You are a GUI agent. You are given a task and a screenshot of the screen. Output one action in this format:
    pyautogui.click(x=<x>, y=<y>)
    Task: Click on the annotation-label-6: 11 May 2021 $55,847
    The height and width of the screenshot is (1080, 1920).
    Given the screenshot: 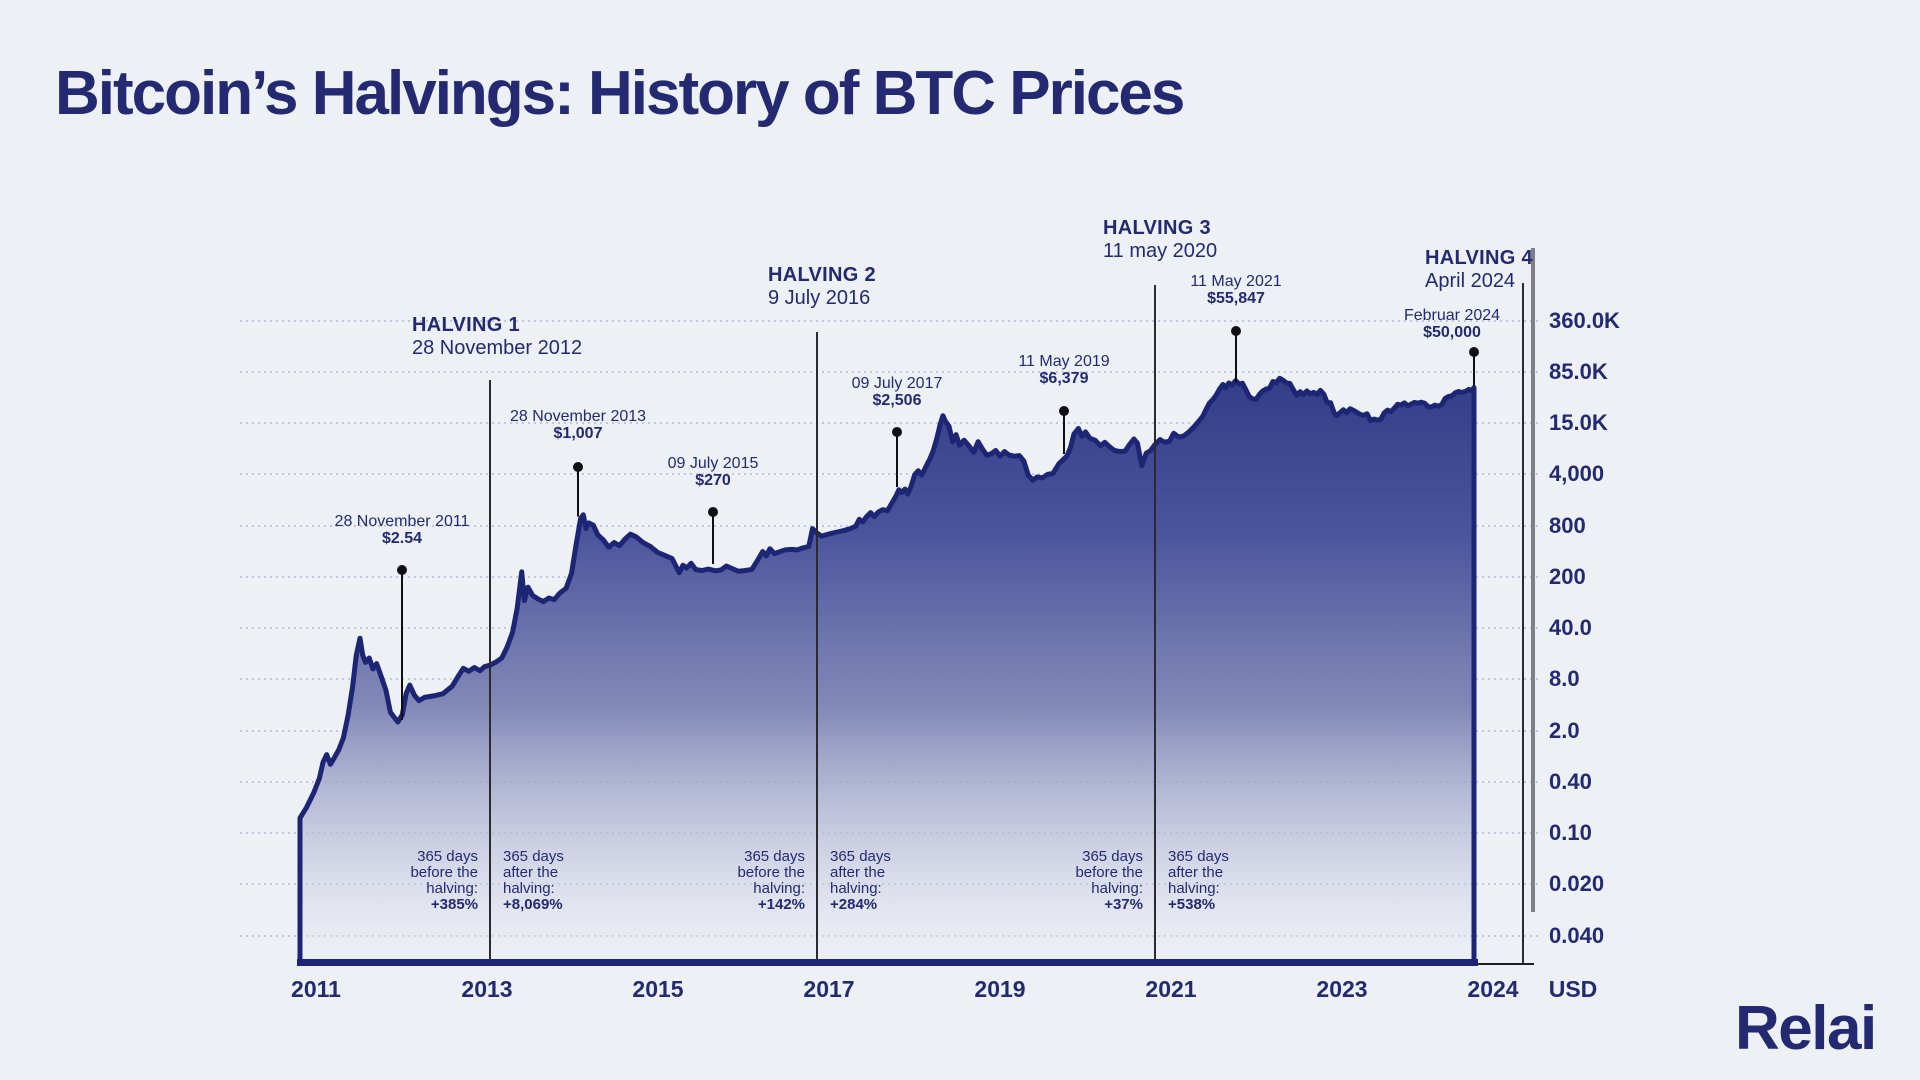 What is the action you would take?
    pyautogui.click(x=1236, y=290)
    